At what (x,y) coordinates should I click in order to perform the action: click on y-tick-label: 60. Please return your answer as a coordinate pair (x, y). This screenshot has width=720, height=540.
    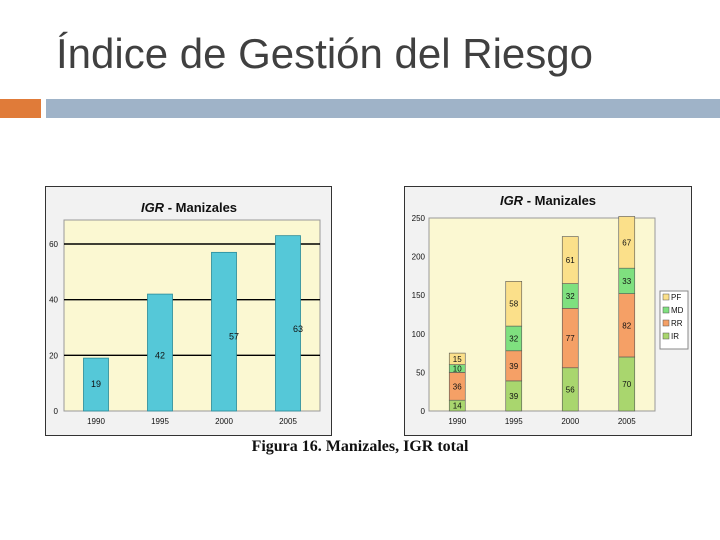
    Looking at the image, I should click on (53, 244).